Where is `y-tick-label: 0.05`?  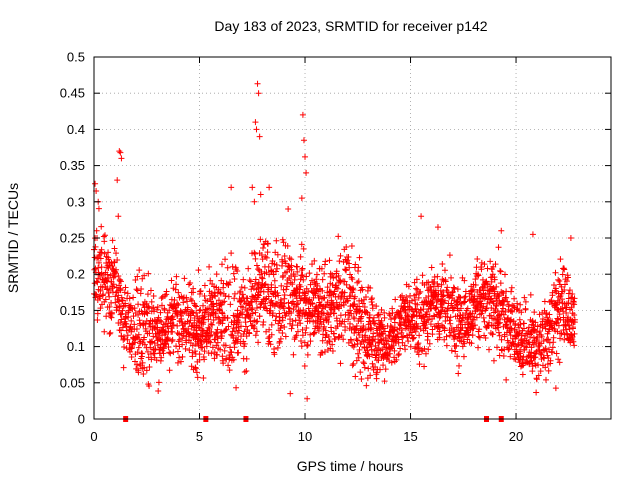 y-tick-label: 0.05 is located at coordinates (72, 382).